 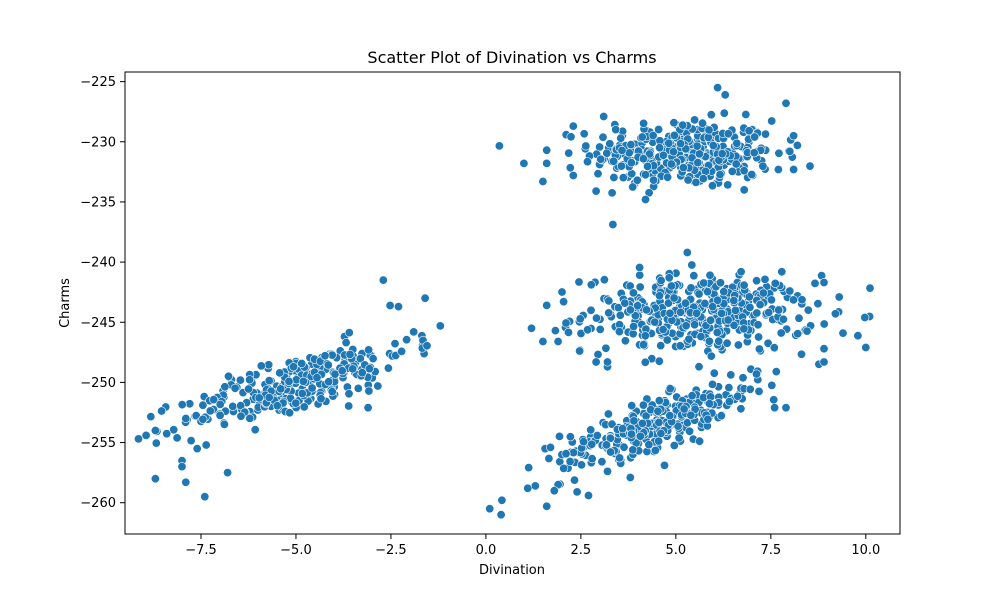 I want to click on y-tick-label: −235, so click(x=98, y=202).